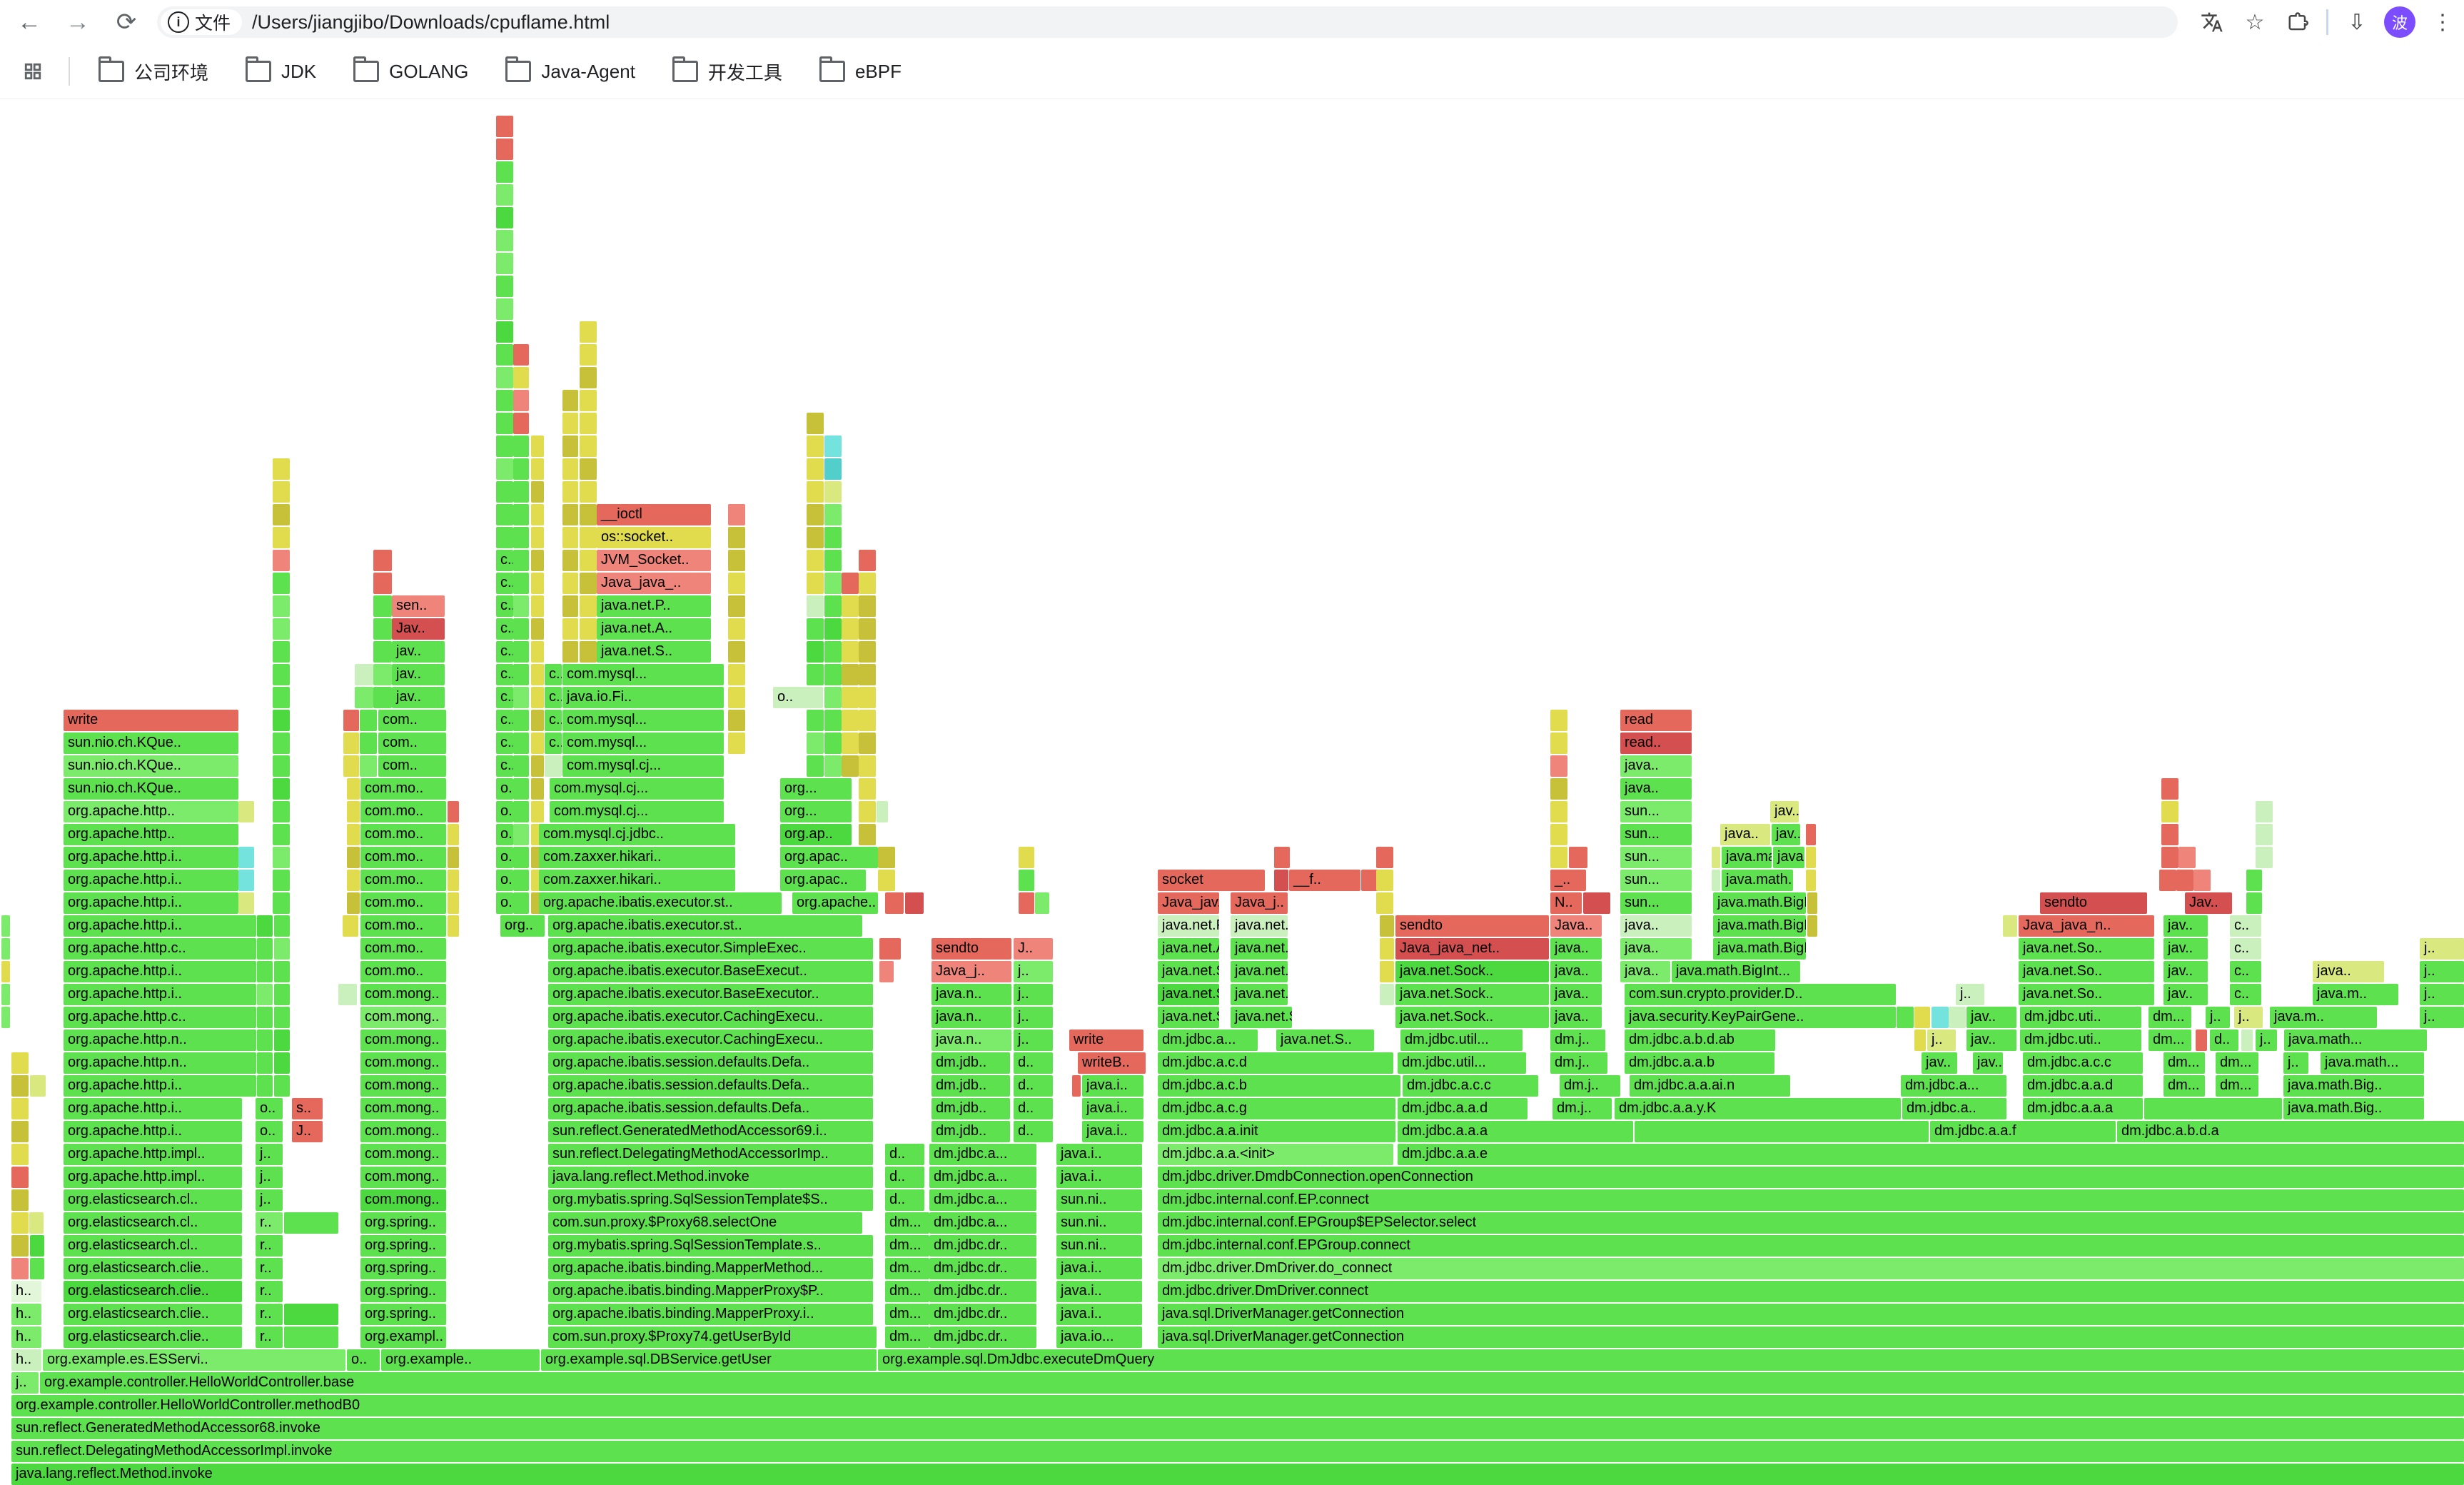 This screenshot has width=2464, height=1485. I want to click on bookmark-folder-5: eBPF, so click(860, 71).